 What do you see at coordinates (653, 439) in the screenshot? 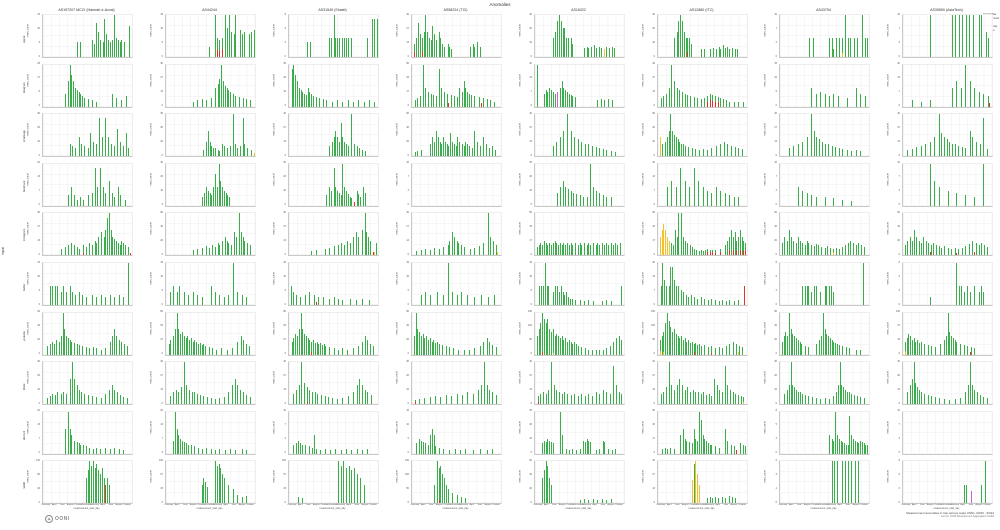
I see `y-tick-label: 17` at bounding box center [653, 439].